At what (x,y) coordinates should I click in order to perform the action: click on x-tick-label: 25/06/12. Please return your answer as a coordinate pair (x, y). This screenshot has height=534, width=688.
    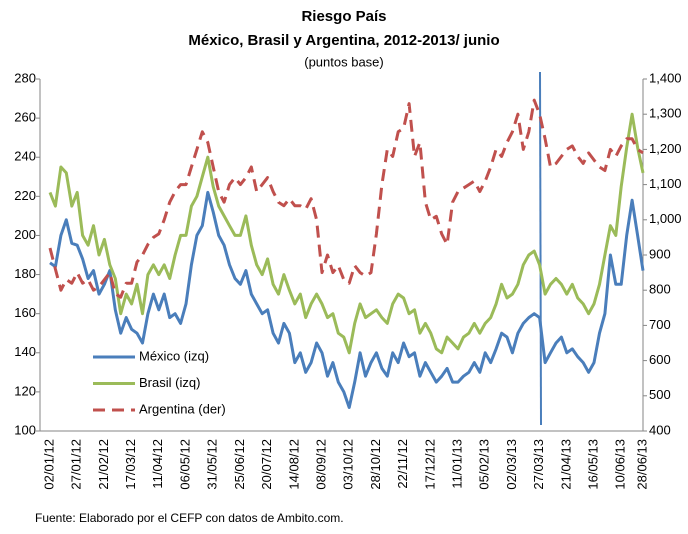
    Looking at the image, I should click on (239, 464).